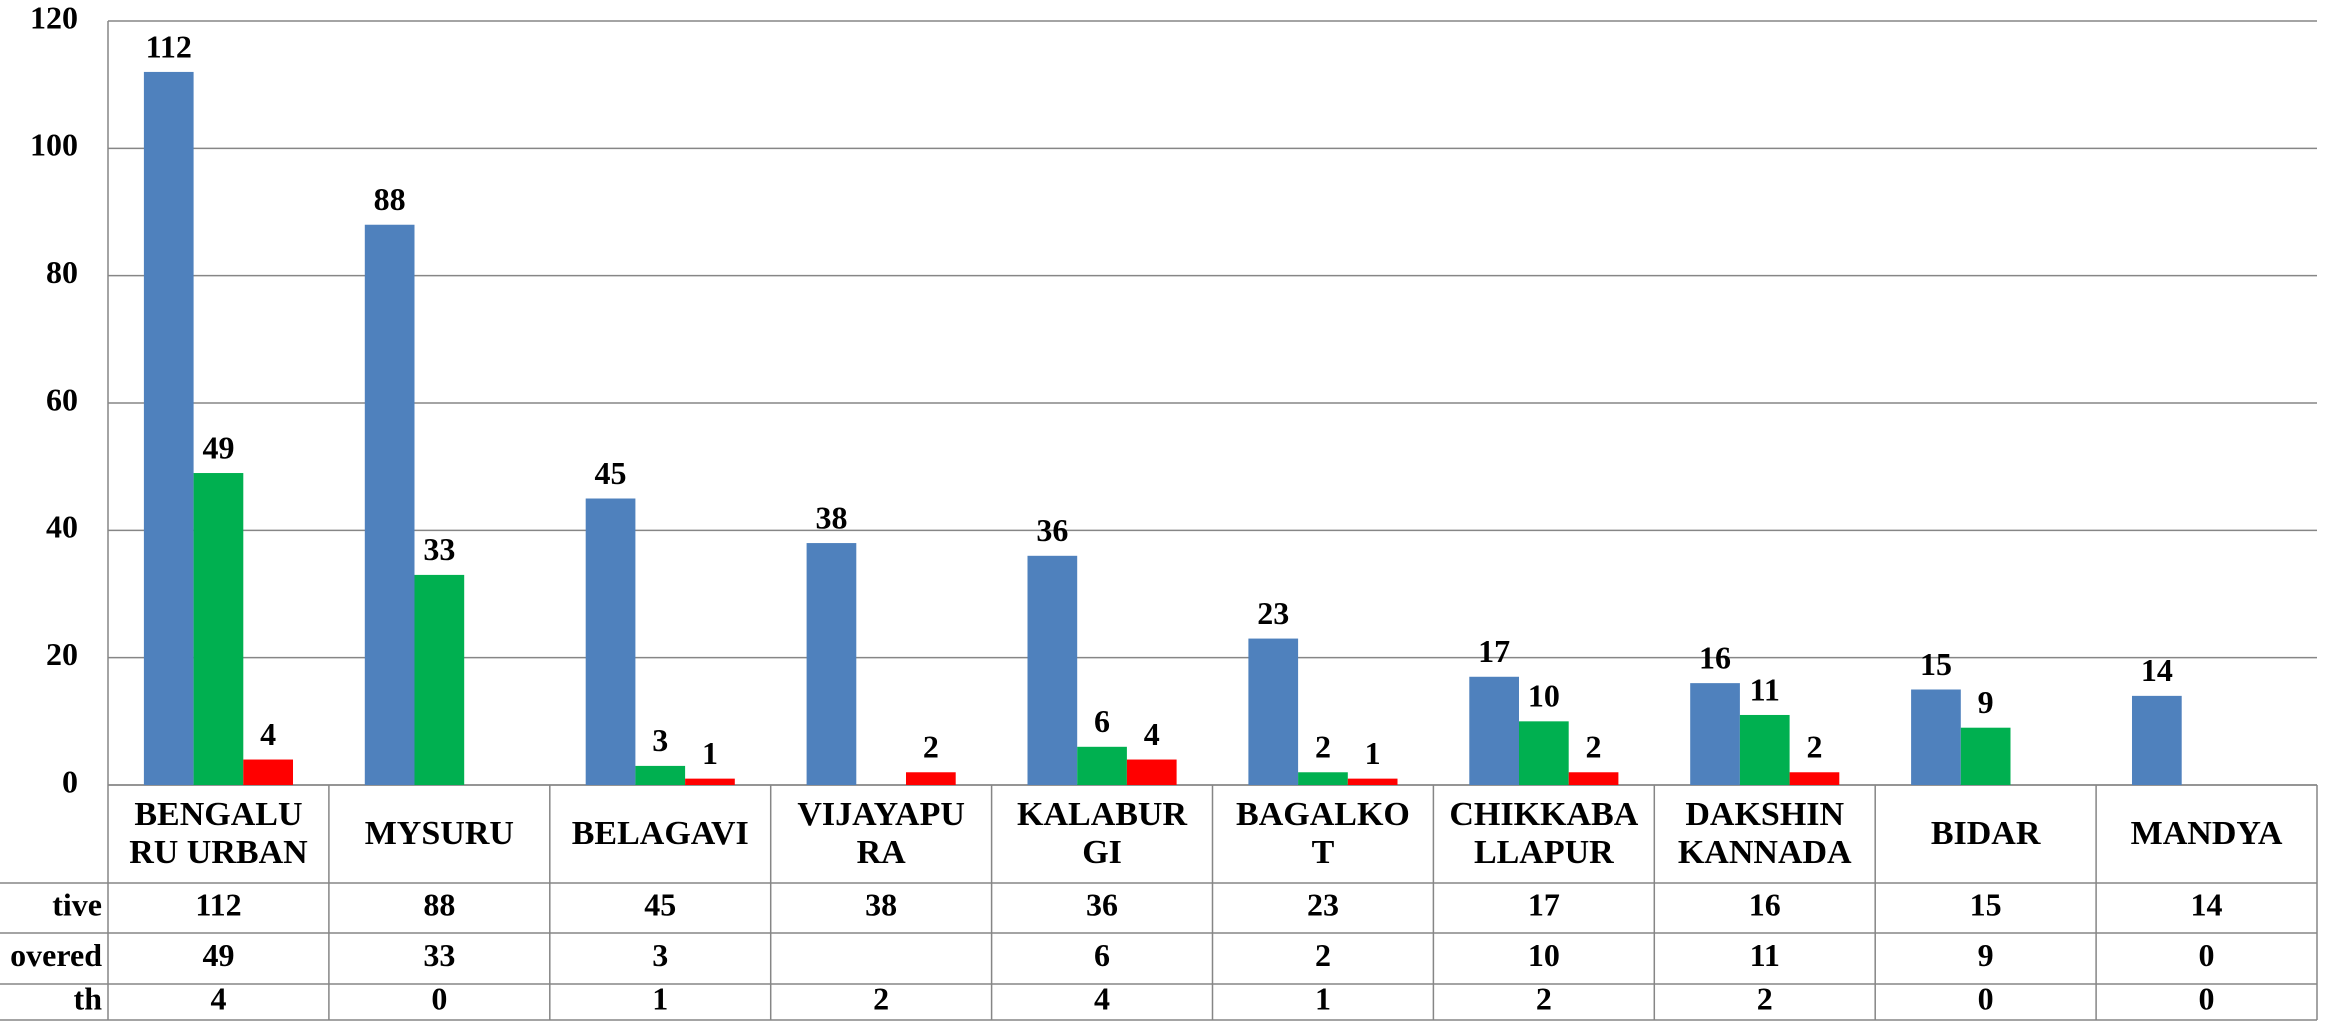  Describe the element at coordinates (62, 654) in the screenshot. I see `y-tick-label: 20` at that location.